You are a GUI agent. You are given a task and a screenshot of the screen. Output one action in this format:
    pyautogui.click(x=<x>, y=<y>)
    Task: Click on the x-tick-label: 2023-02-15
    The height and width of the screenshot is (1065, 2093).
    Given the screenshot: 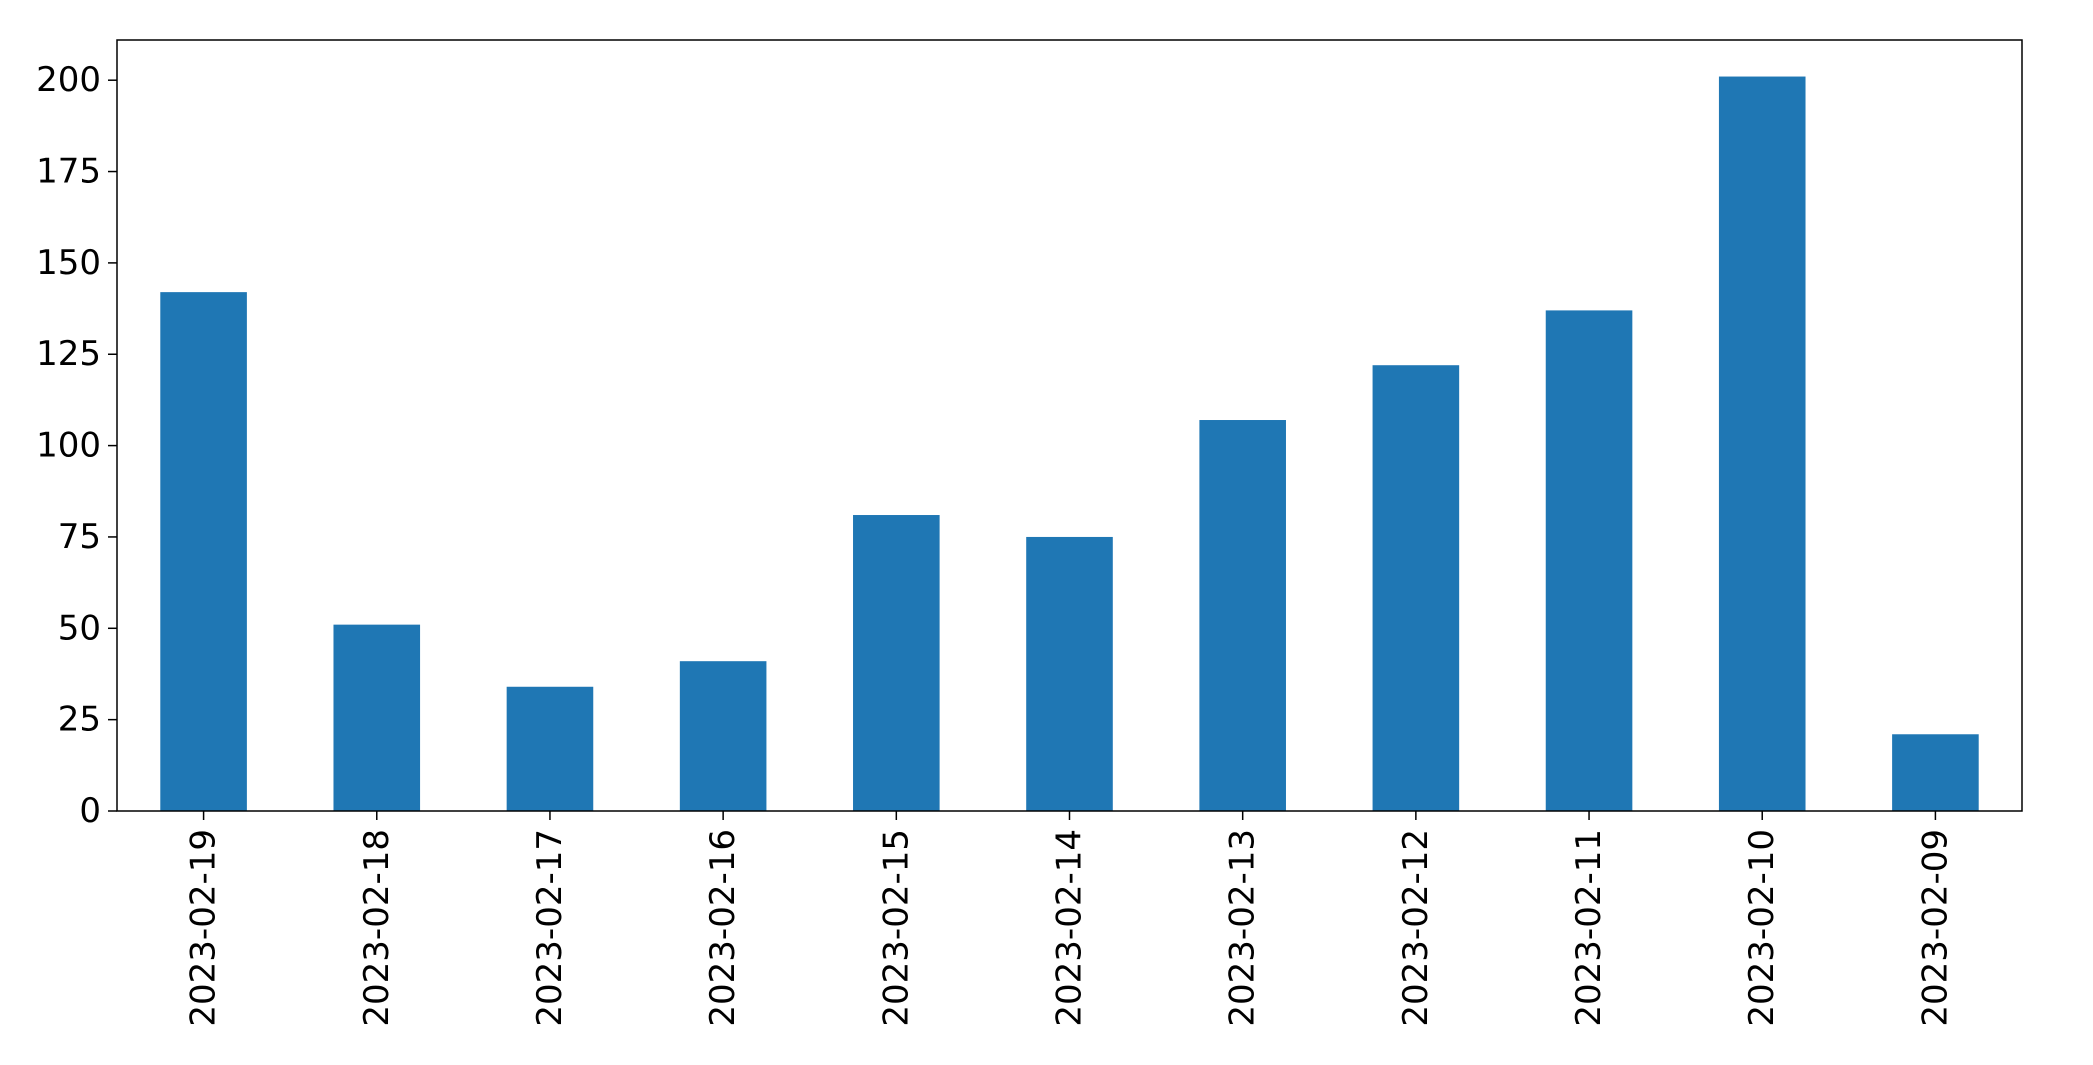 What is the action you would take?
    pyautogui.click(x=896, y=928)
    